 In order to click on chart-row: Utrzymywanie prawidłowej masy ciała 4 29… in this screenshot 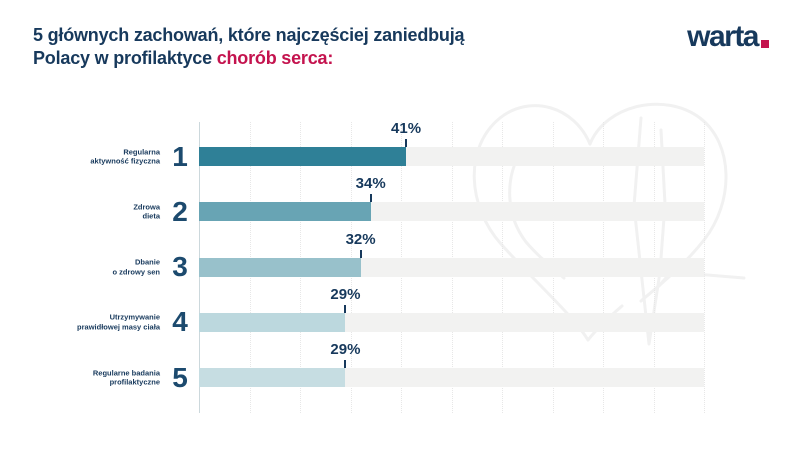, I will do `click(400, 311)`.